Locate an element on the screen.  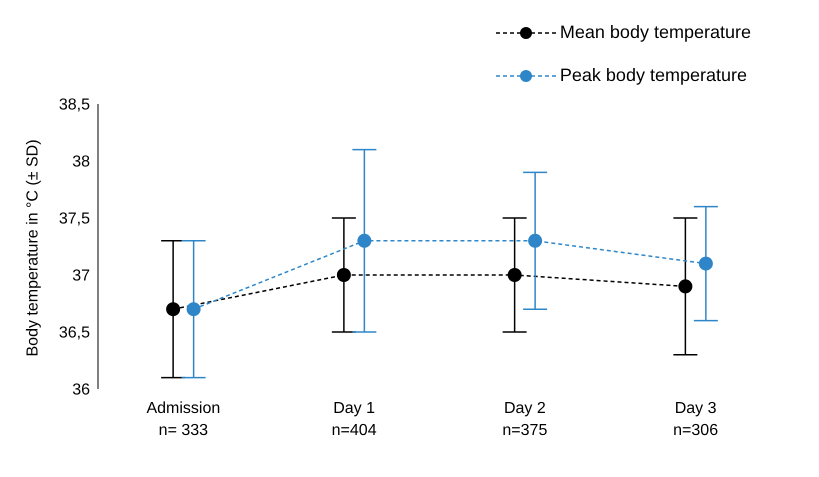
y-axis-title: Body temperature in °C (± SD) is located at coordinates (33, 247).